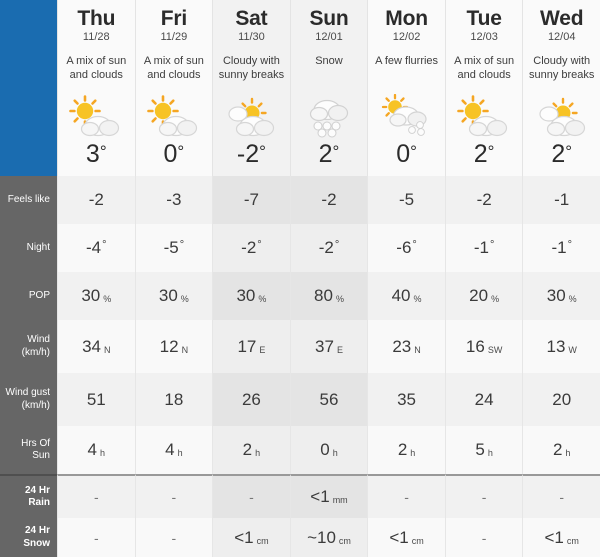 The height and width of the screenshot is (557, 600). I want to click on cell-value: -7, so click(251, 199).